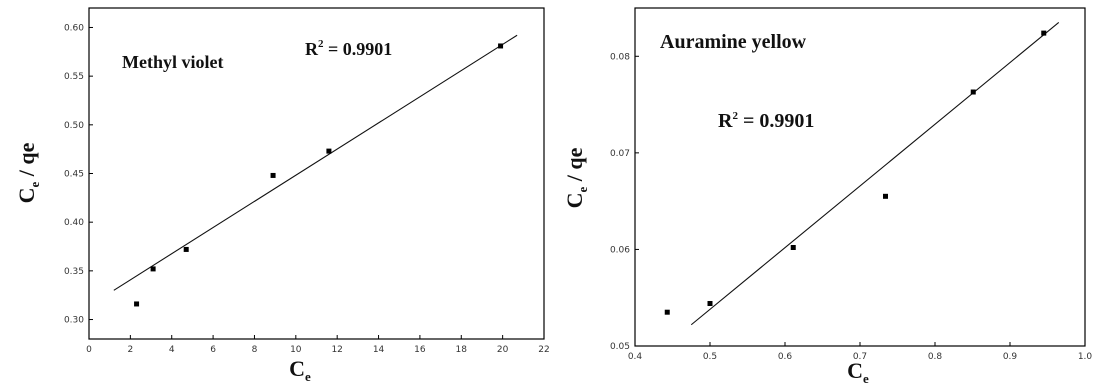 The image size is (1097, 383). What do you see at coordinates (74, 77) in the screenshot?
I see `y-tick-label: 0.55` at bounding box center [74, 77].